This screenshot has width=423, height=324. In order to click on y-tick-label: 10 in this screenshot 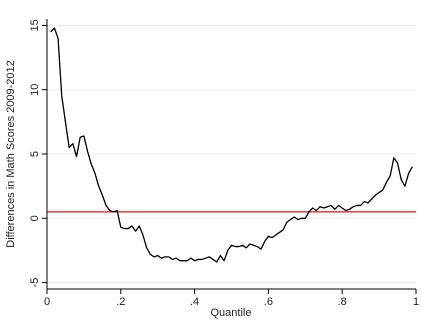, I will do `click(35, 90)`.